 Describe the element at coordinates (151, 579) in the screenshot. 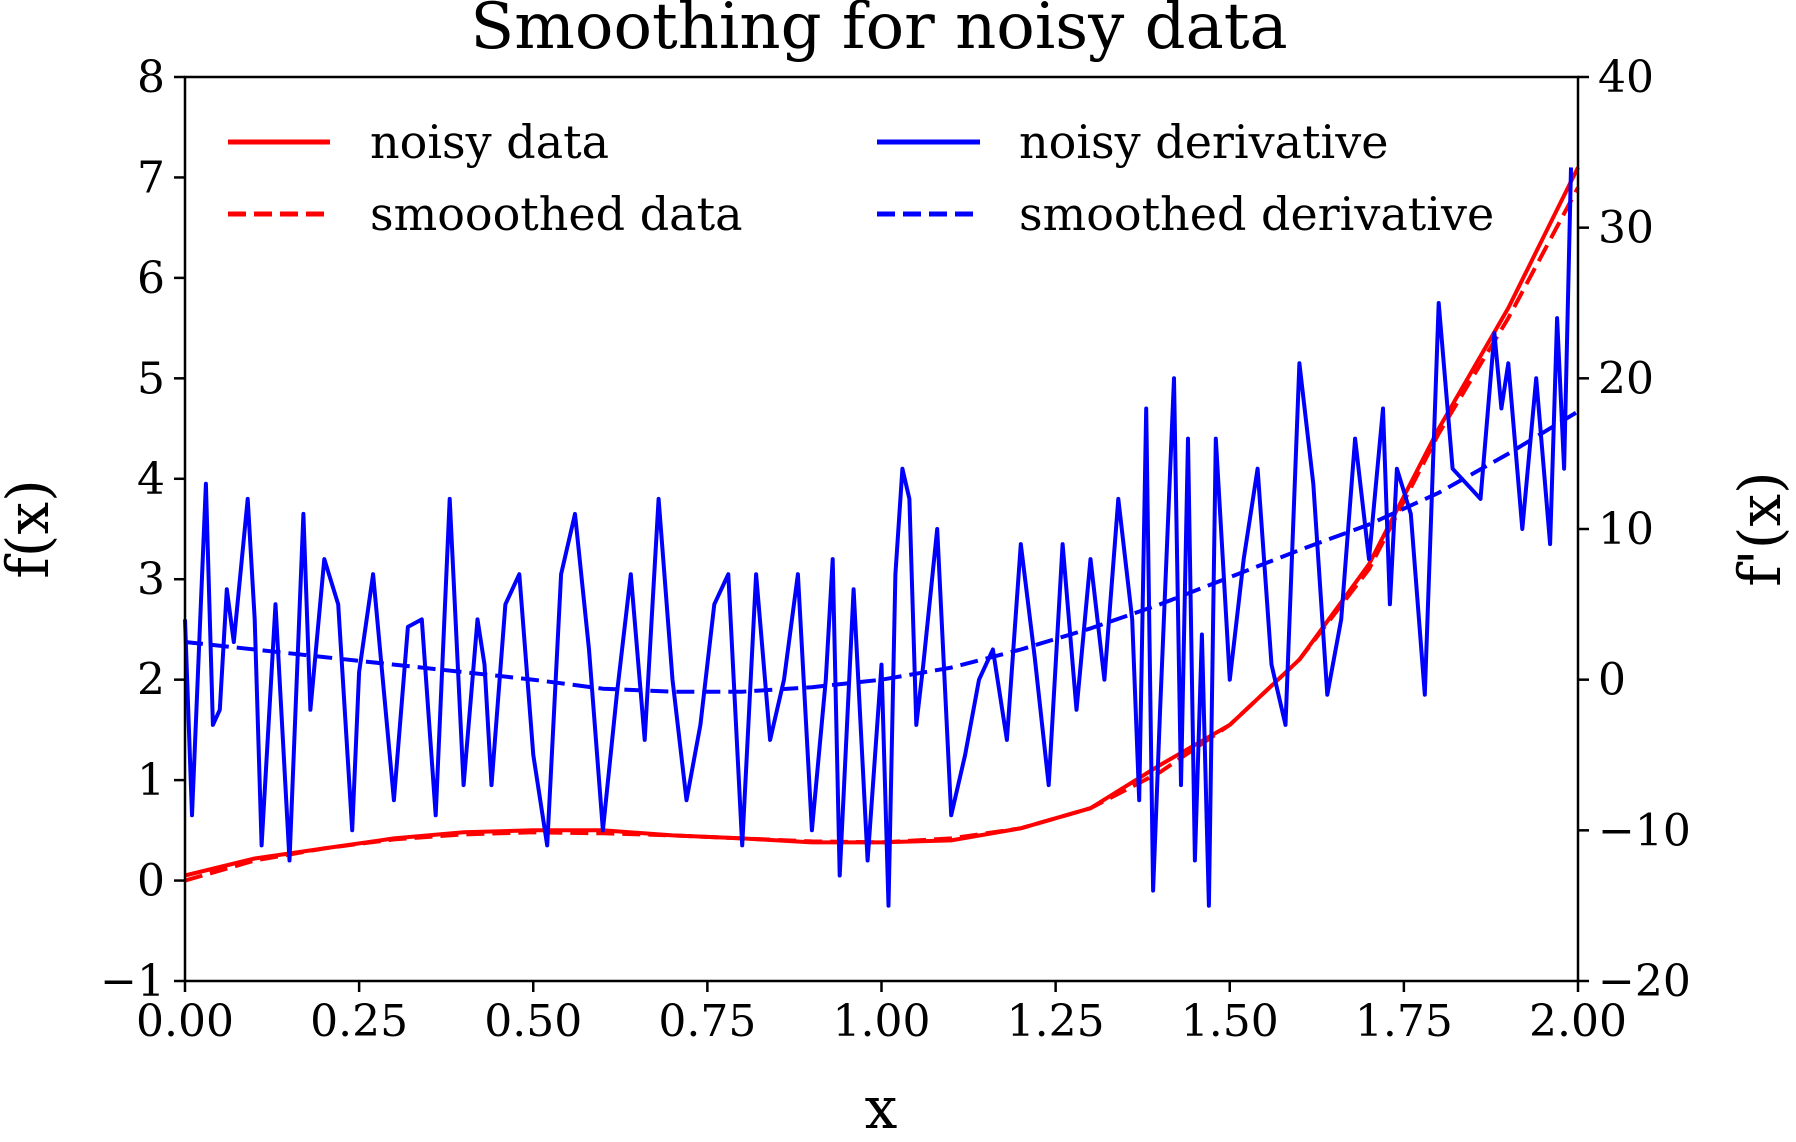

I see `y-tick-label: 3` at that location.